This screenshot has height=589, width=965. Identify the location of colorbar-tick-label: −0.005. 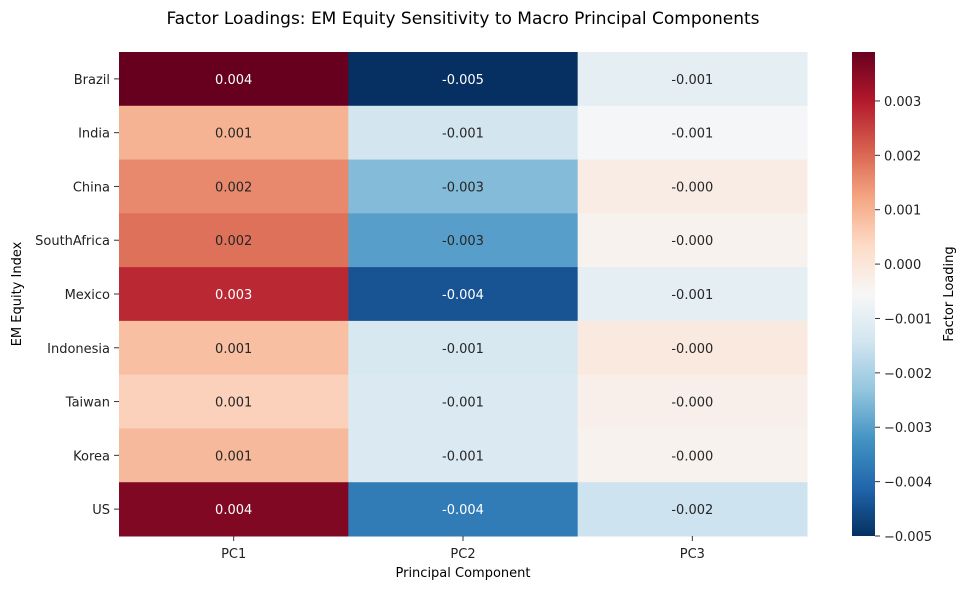
(908, 537).